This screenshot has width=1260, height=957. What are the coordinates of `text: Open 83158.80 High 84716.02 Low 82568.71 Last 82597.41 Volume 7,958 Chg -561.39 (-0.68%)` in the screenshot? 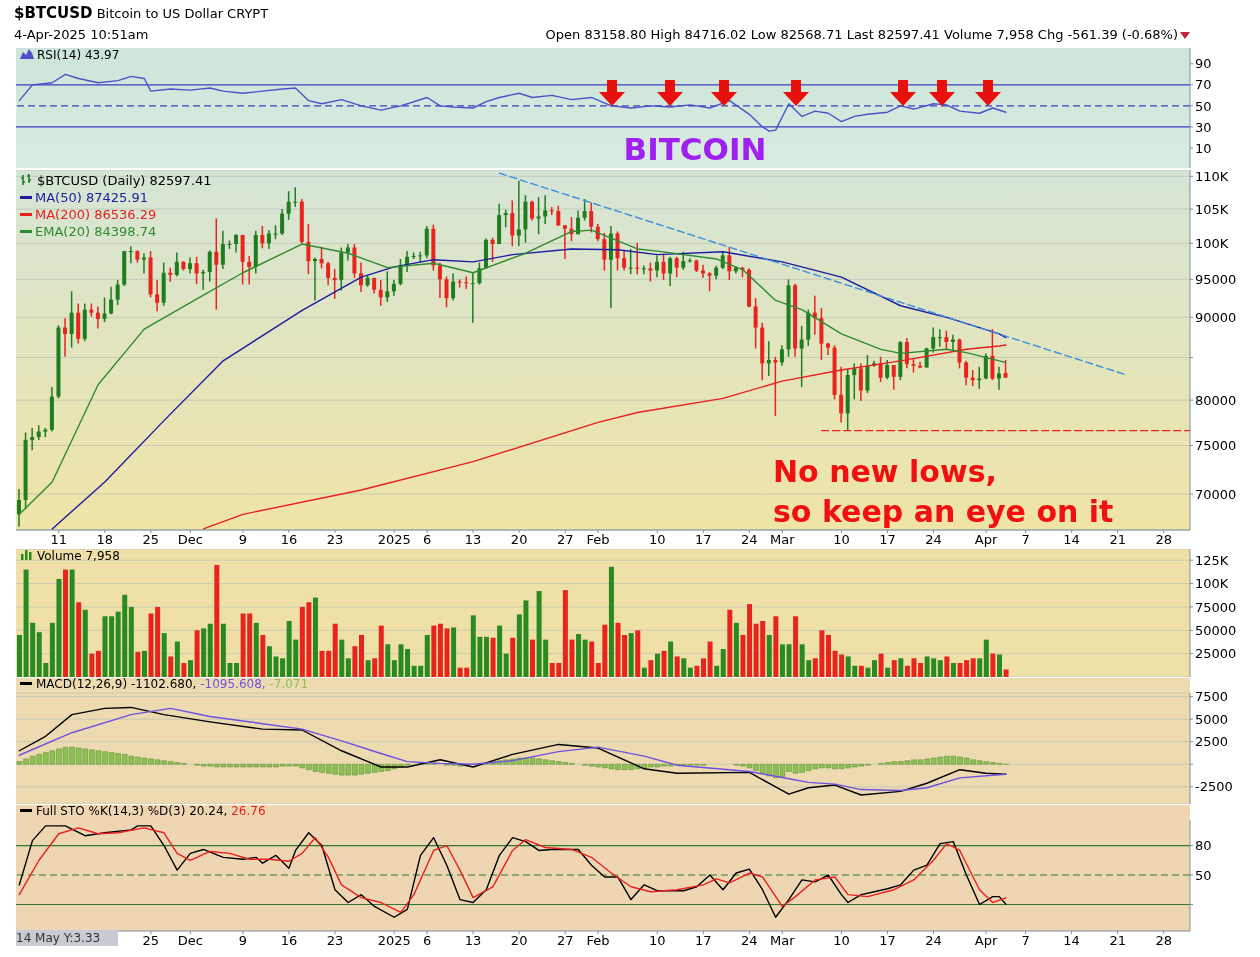 It's located at (861, 34).